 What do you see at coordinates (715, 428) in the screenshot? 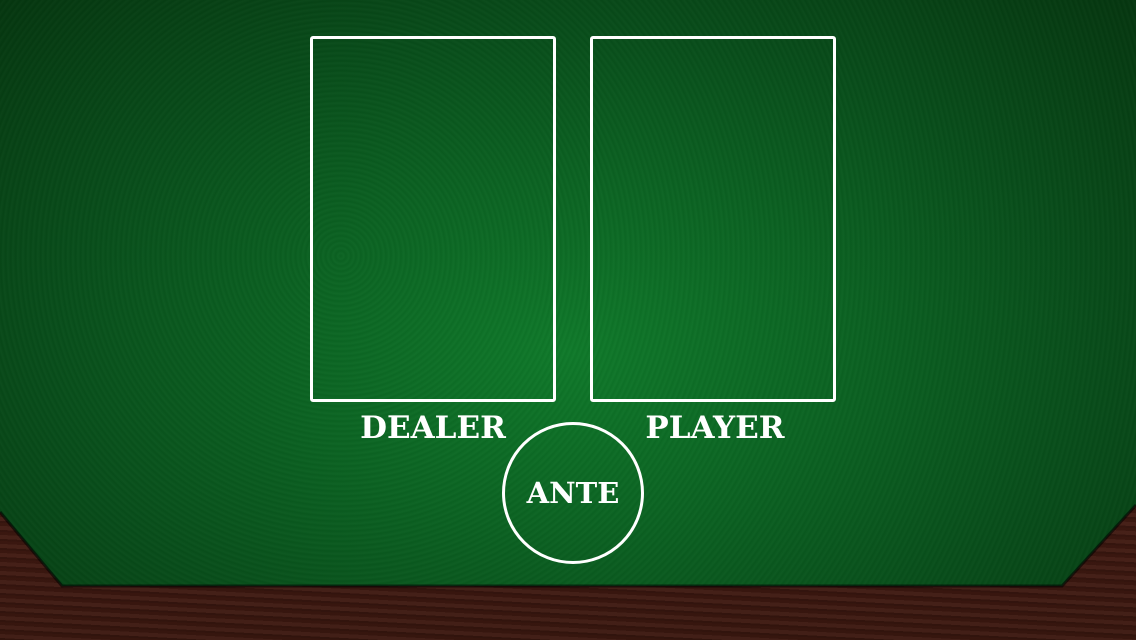
I see `player-label: PLAYER` at bounding box center [715, 428].